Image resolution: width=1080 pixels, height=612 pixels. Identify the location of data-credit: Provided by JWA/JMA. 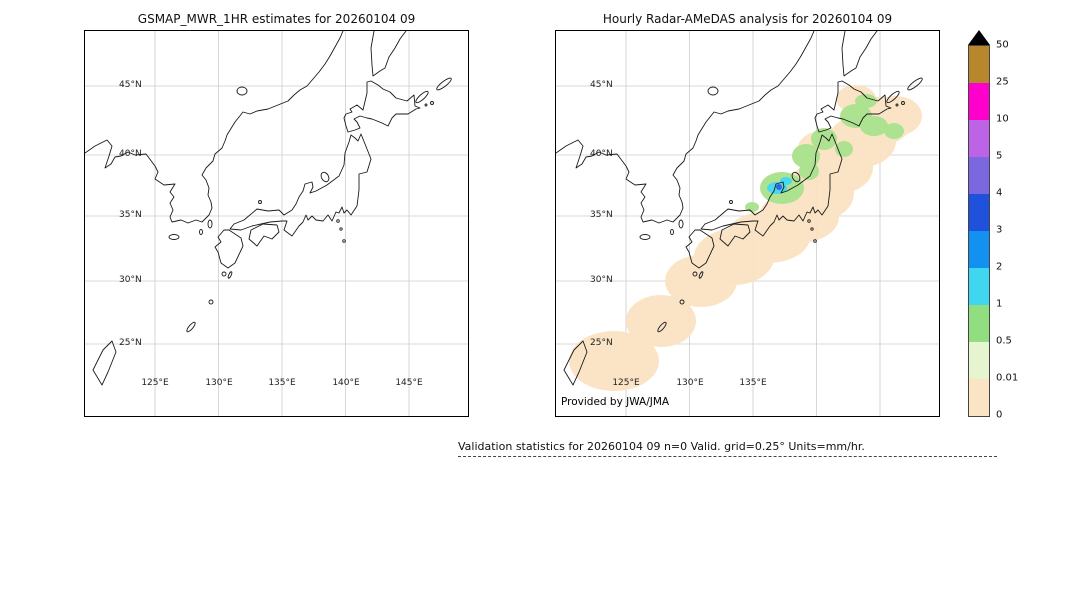
(615, 402).